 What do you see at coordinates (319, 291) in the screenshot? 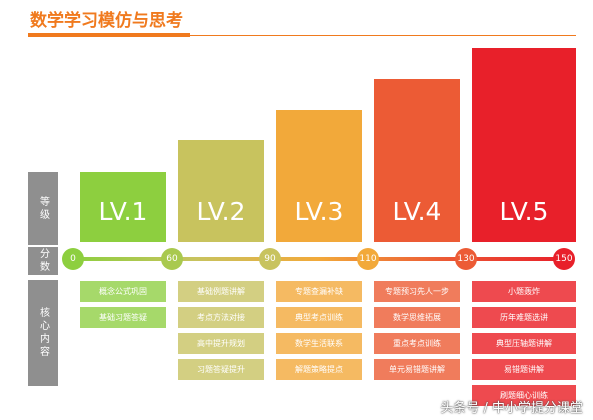
I see `content-item: 专题查漏补缺` at bounding box center [319, 291].